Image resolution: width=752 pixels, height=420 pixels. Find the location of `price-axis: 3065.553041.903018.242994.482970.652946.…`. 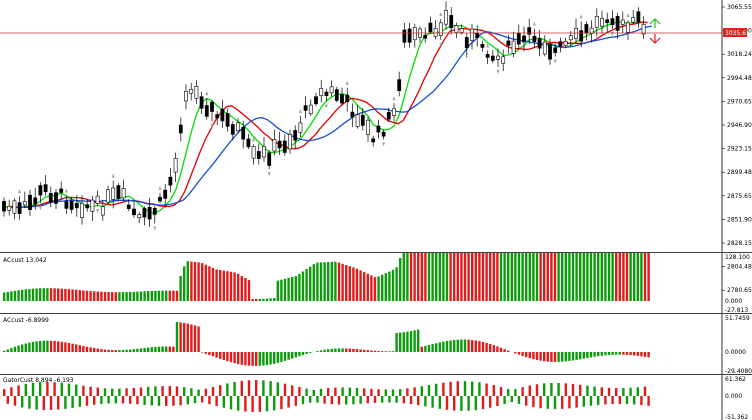

price-axis: 3065.553041.903018.242994.482970.652946.… is located at coordinates (737, 149).